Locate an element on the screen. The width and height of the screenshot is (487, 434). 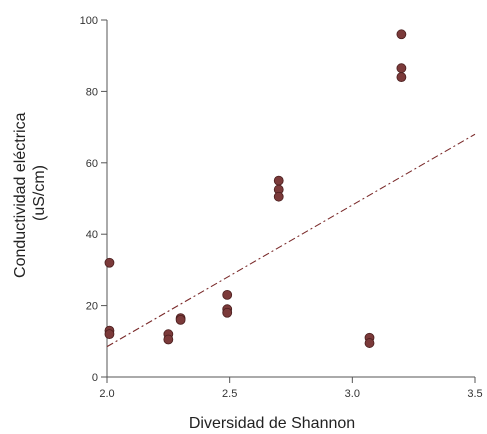
y-tick-label: 100 is located at coordinates (89, 21).